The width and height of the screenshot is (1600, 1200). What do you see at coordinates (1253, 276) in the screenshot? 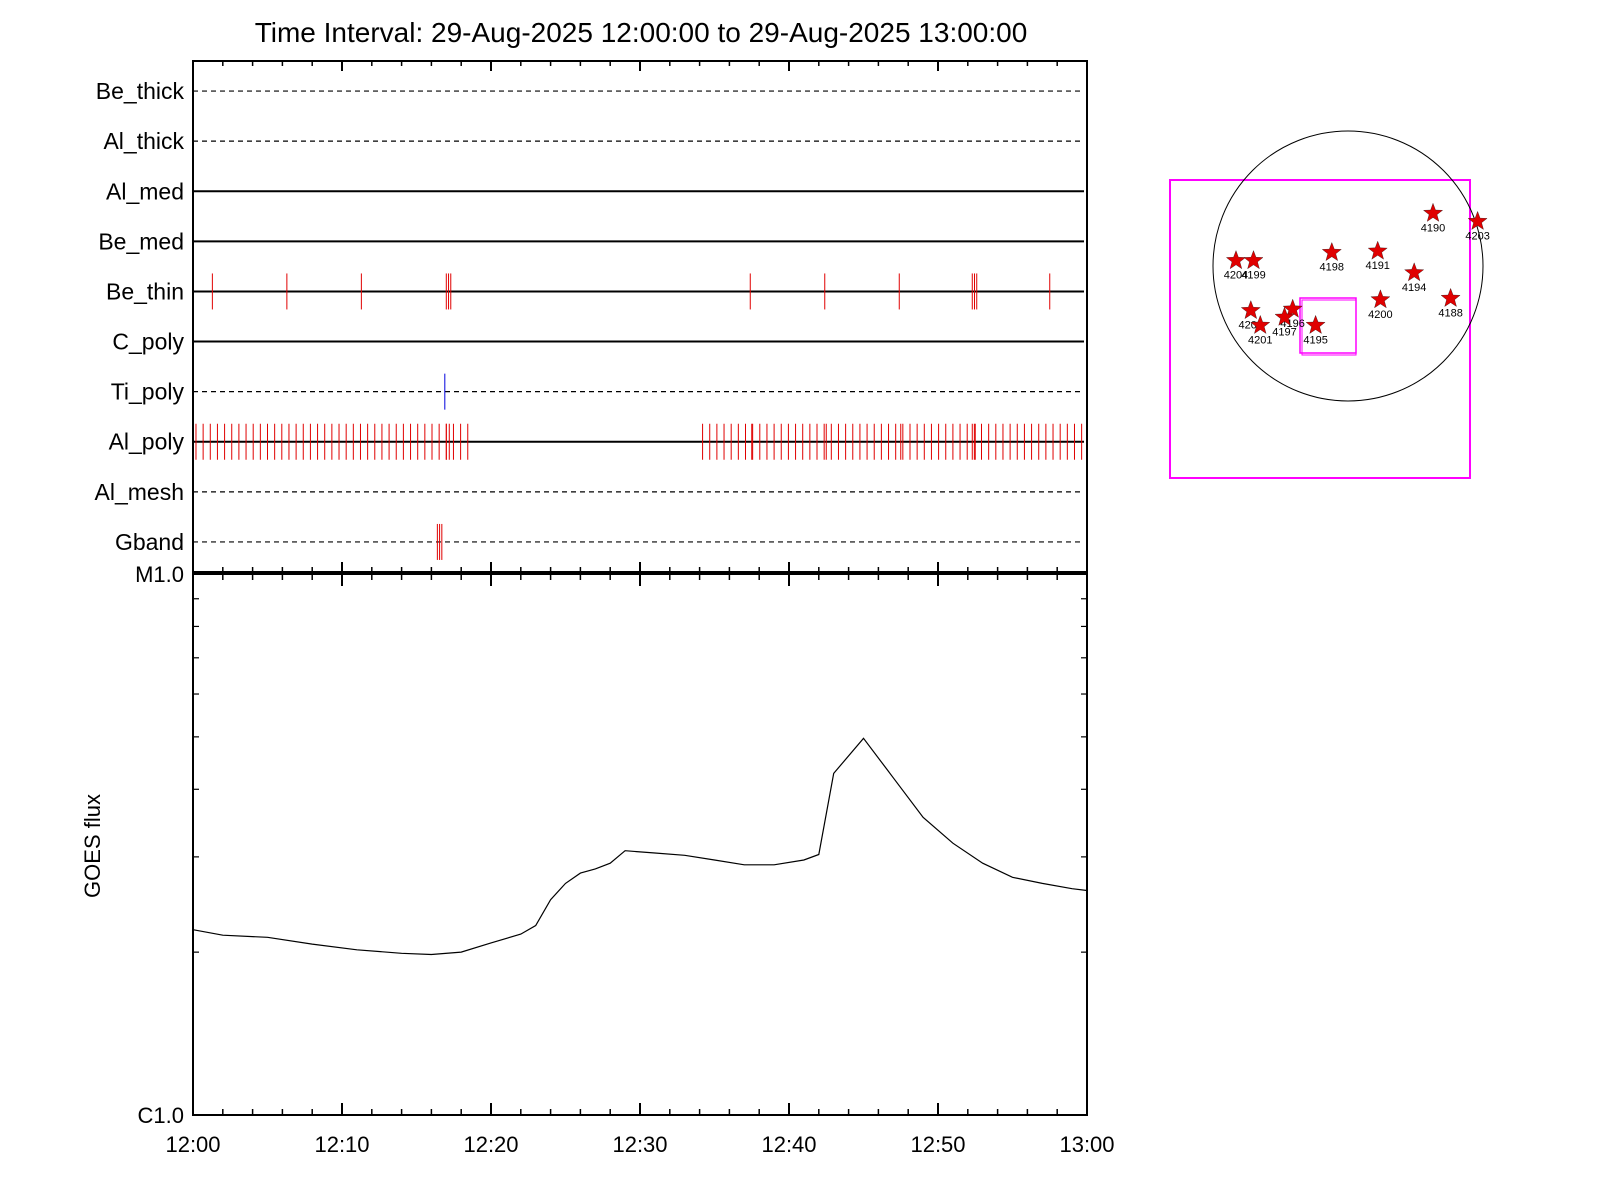
I see `active-region-label: 4199` at bounding box center [1253, 276].